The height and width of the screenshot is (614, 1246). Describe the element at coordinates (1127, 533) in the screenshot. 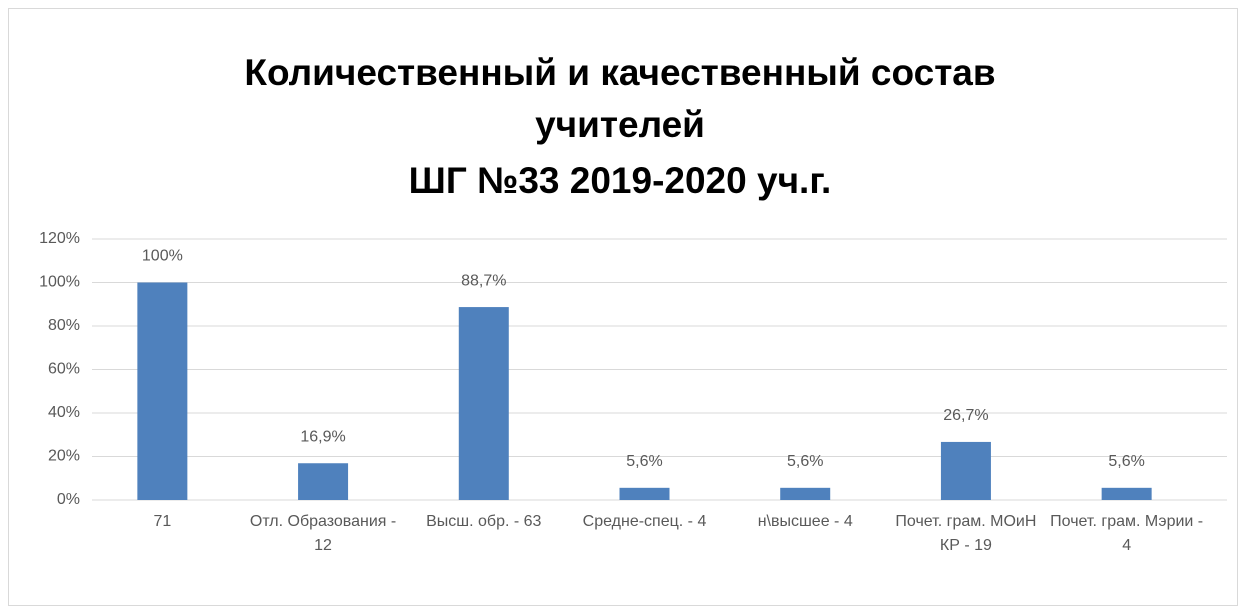

I see `x-tick-label: Почет. грам. Мэрии - 4` at that location.